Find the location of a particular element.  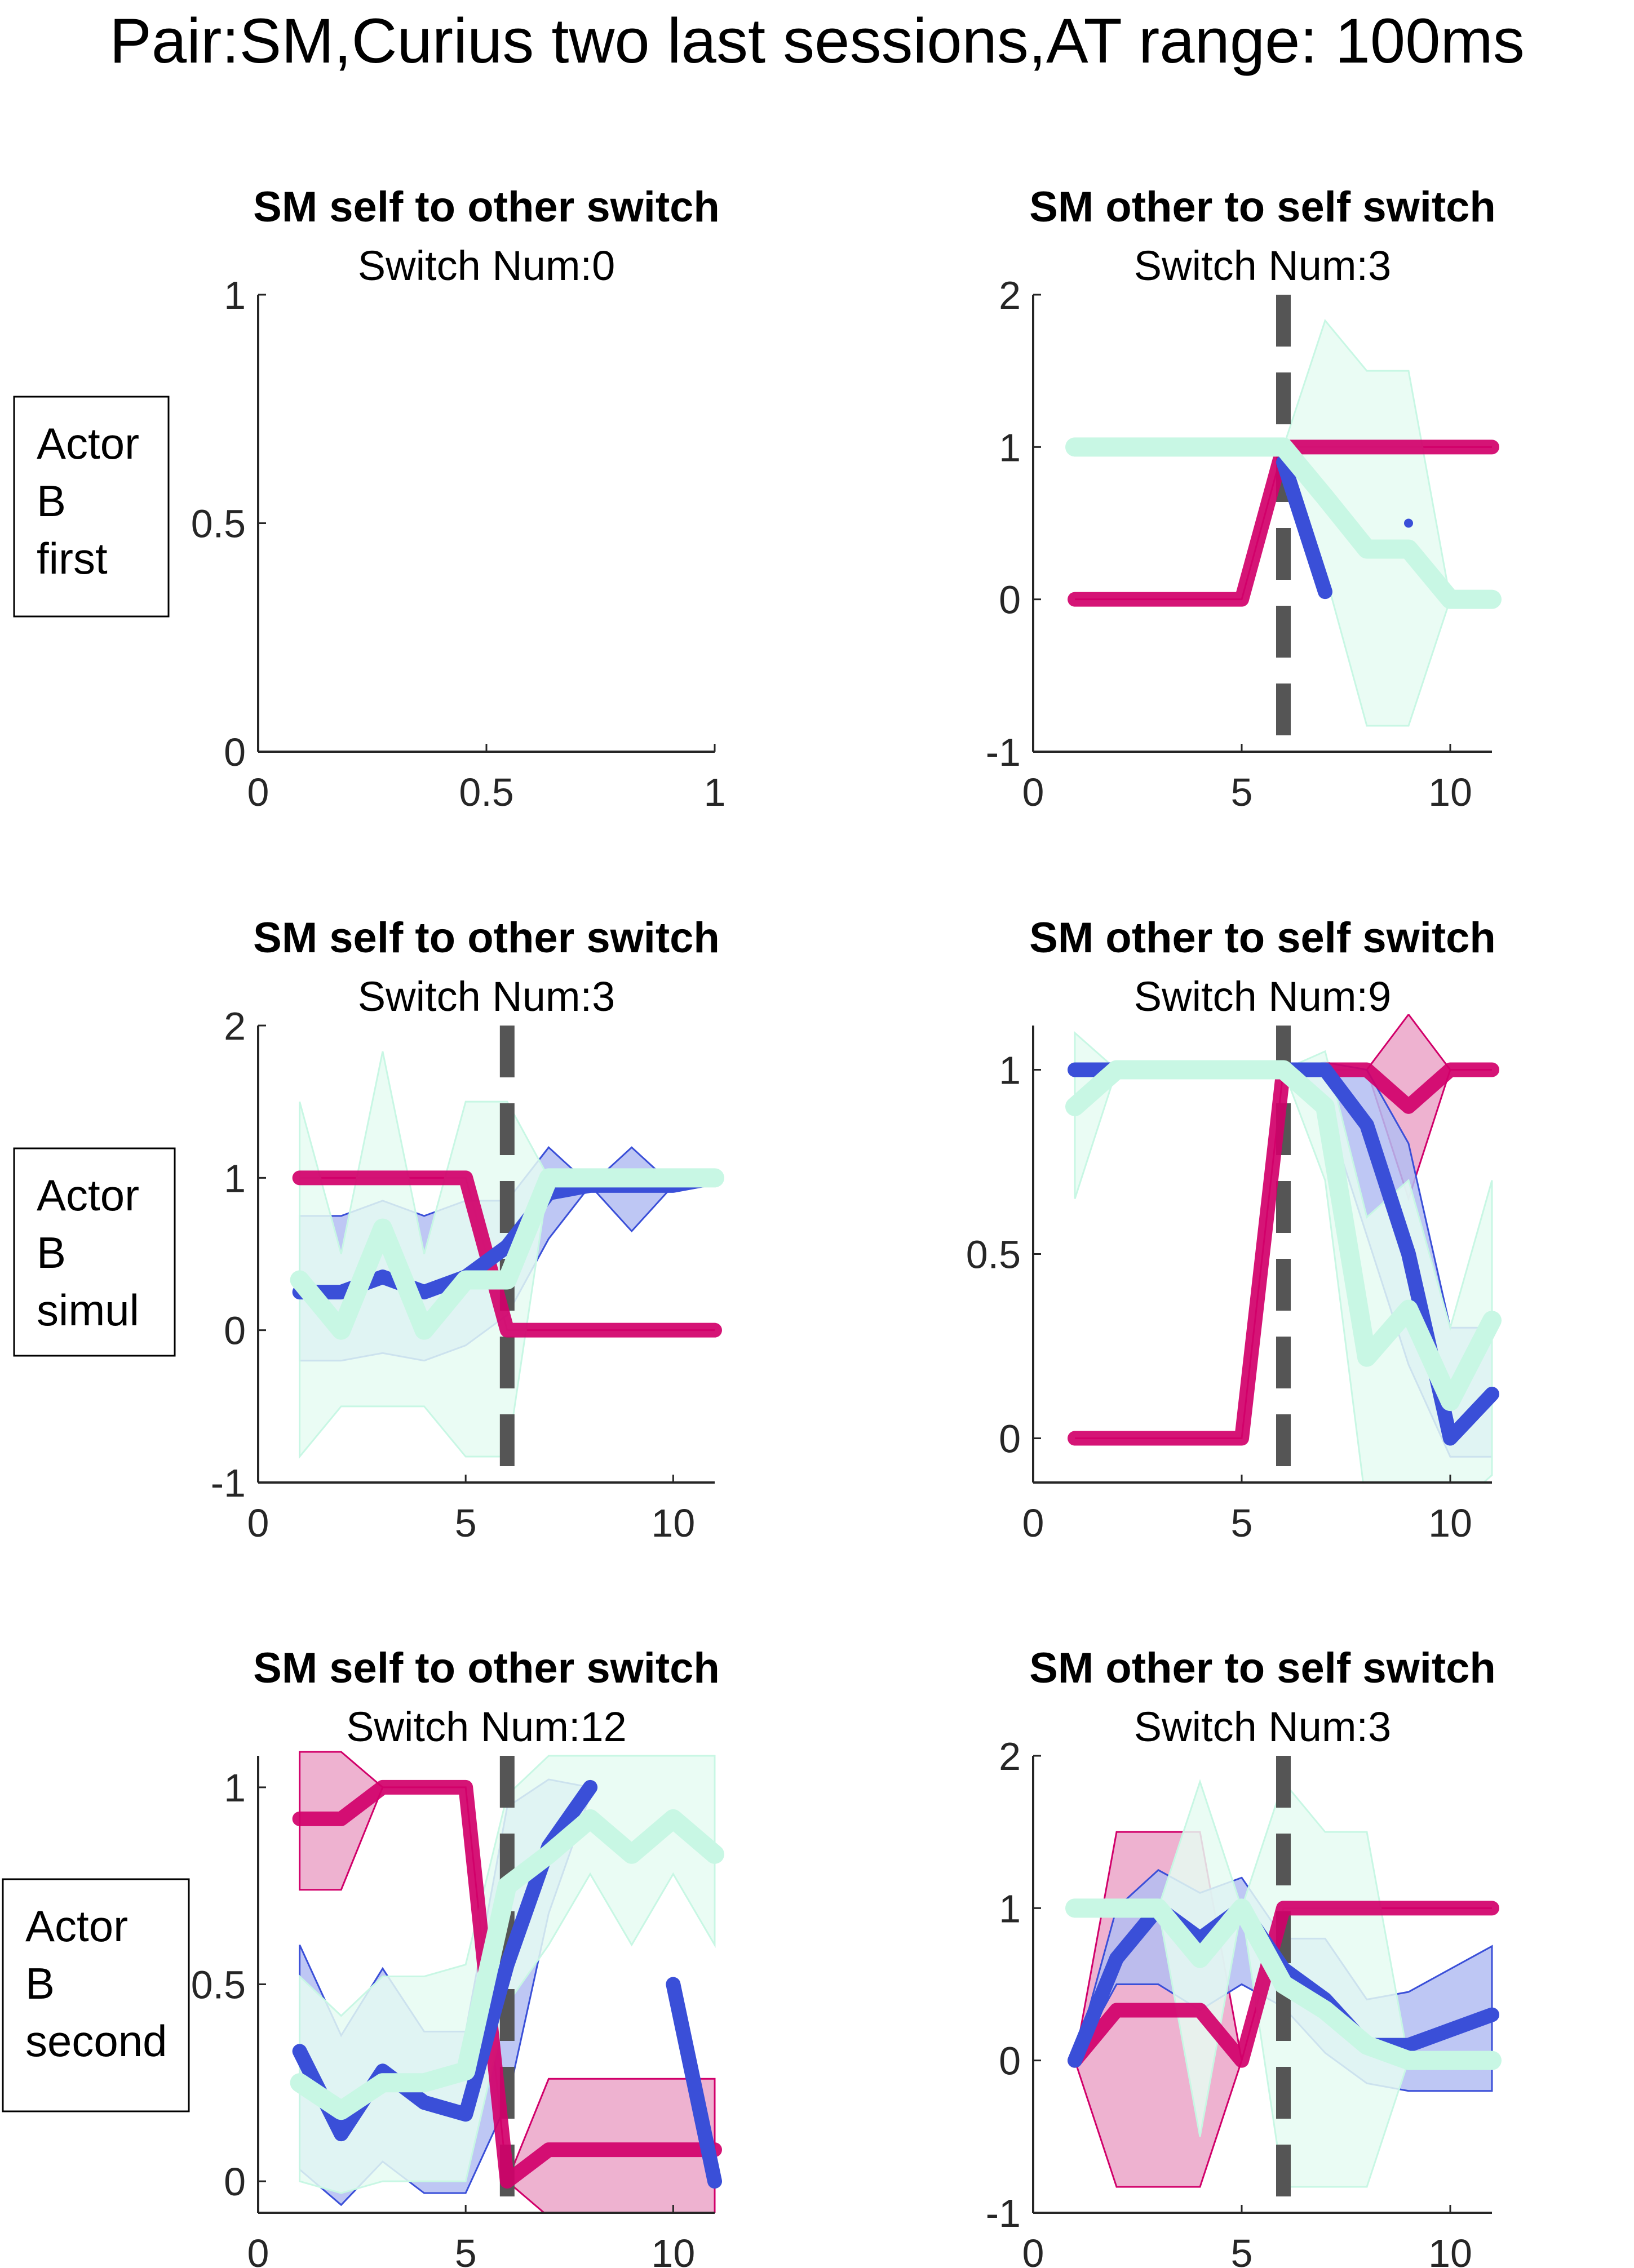

row-label-text: first is located at coordinates (72, 558).